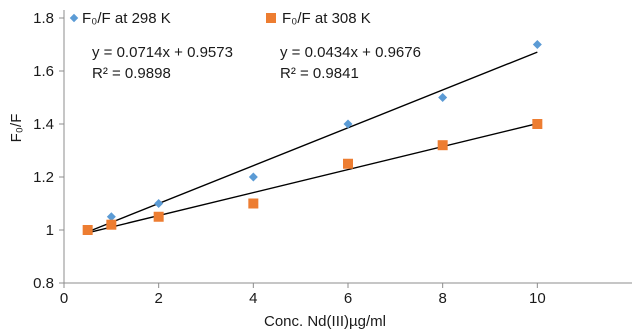  I want to click on legend: F₀/F at 298 K F₀/F at 308 K, so click(220, 18).